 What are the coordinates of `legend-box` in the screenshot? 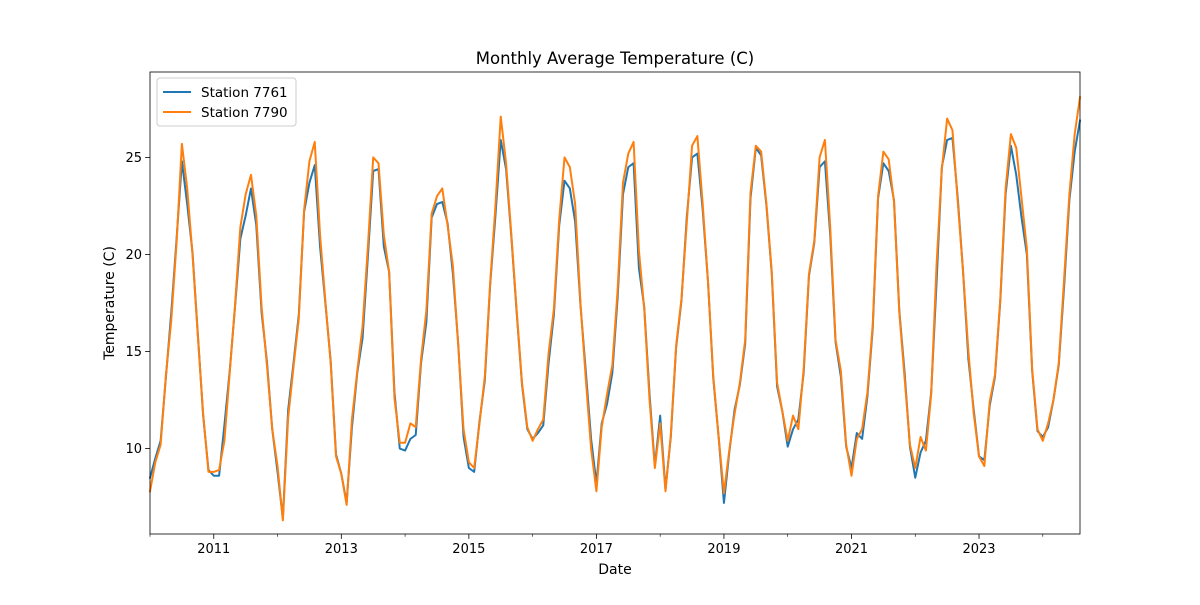 It's located at (226, 102).